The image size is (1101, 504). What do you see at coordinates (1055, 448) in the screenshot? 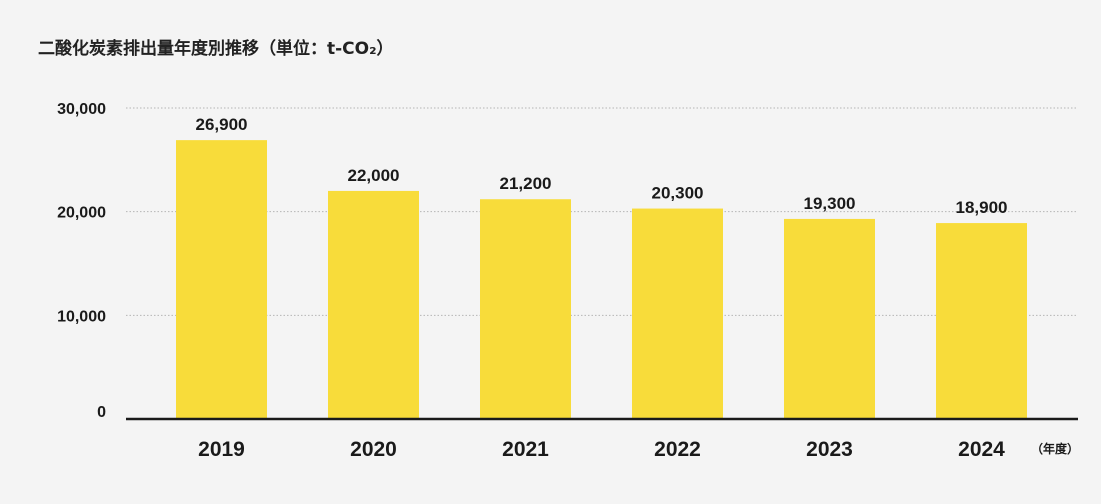
I see `x-unit-label: （年度）` at bounding box center [1055, 448].